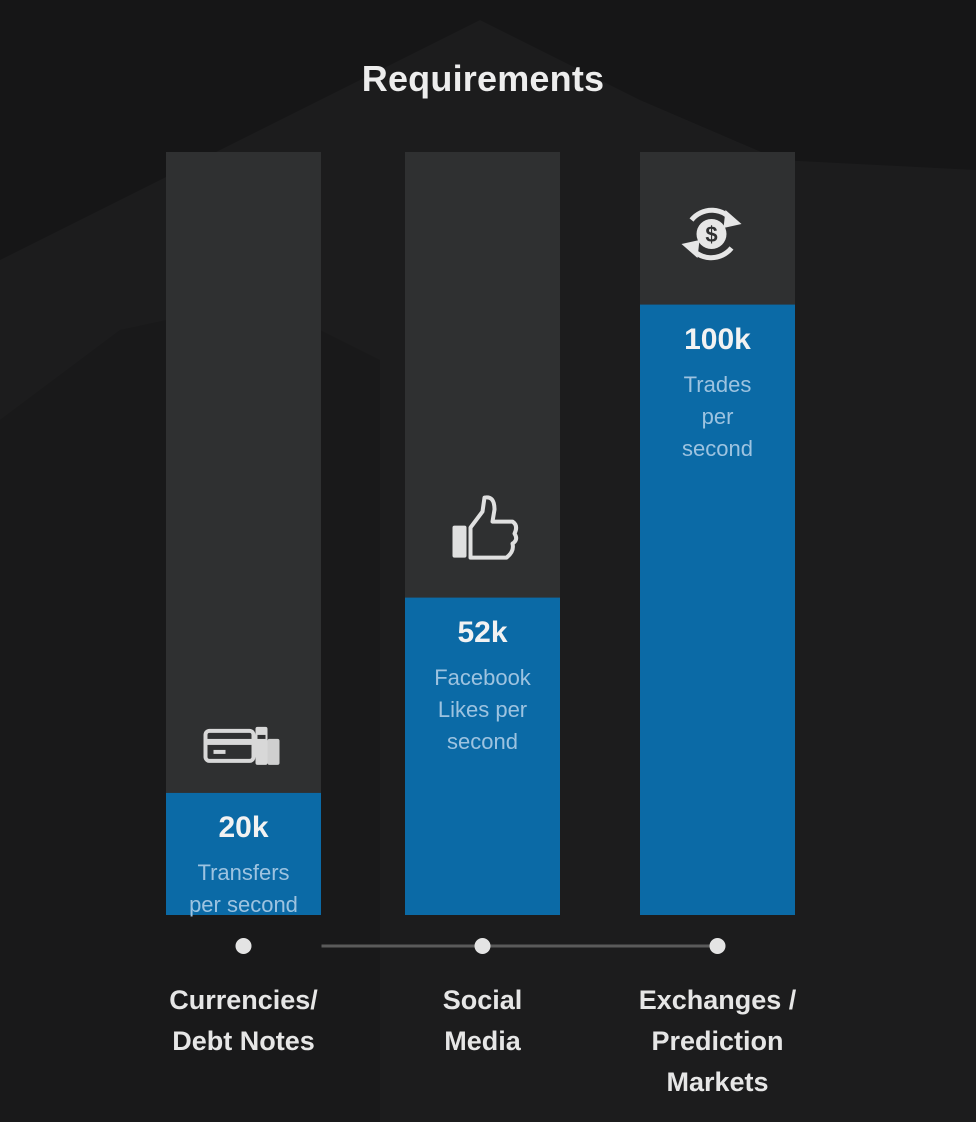  What do you see at coordinates (482, 709) in the screenshot?
I see `bar-description: Facebook Likes per second` at bounding box center [482, 709].